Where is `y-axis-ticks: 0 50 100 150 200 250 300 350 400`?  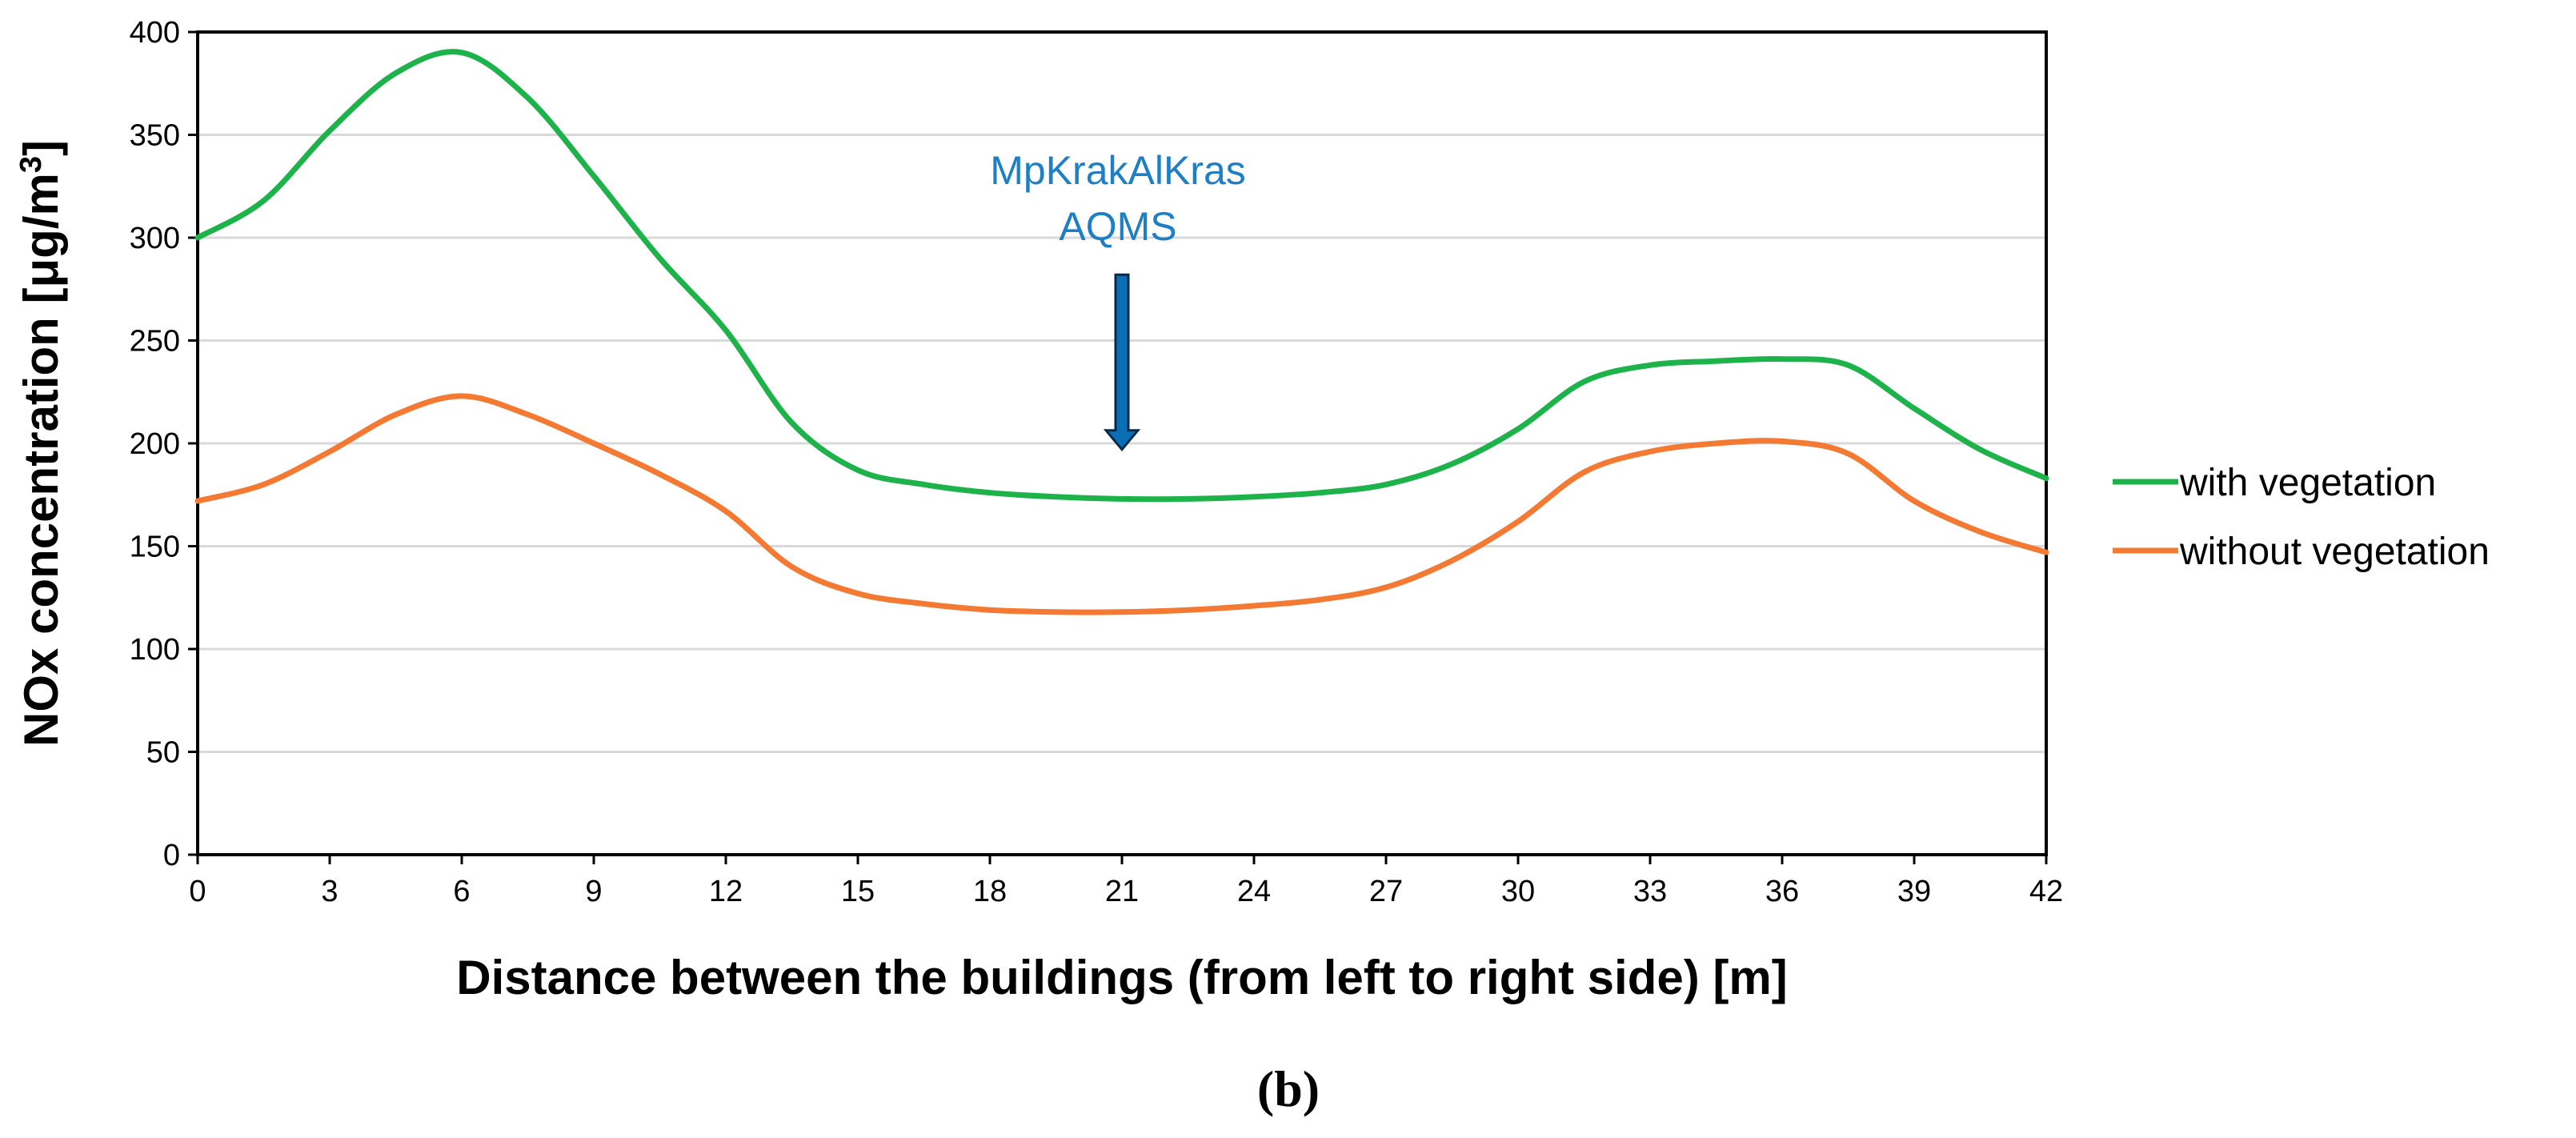
y-axis-ticks: 0 50 100 150 200 250 300 350 400 is located at coordinates (164, 444).